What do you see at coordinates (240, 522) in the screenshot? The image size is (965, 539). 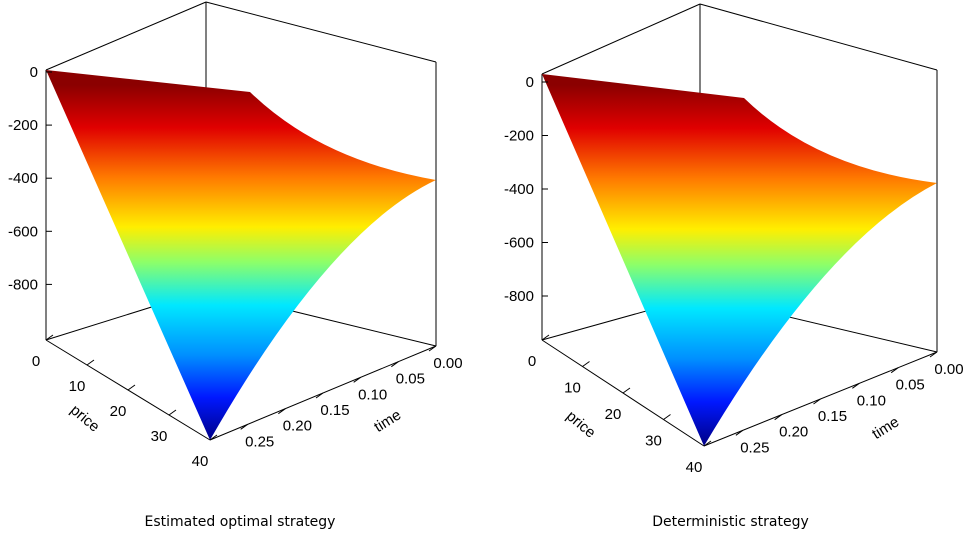 I see `chart-caption: Estimated optimal strategy` at bounding box center [240, 522].